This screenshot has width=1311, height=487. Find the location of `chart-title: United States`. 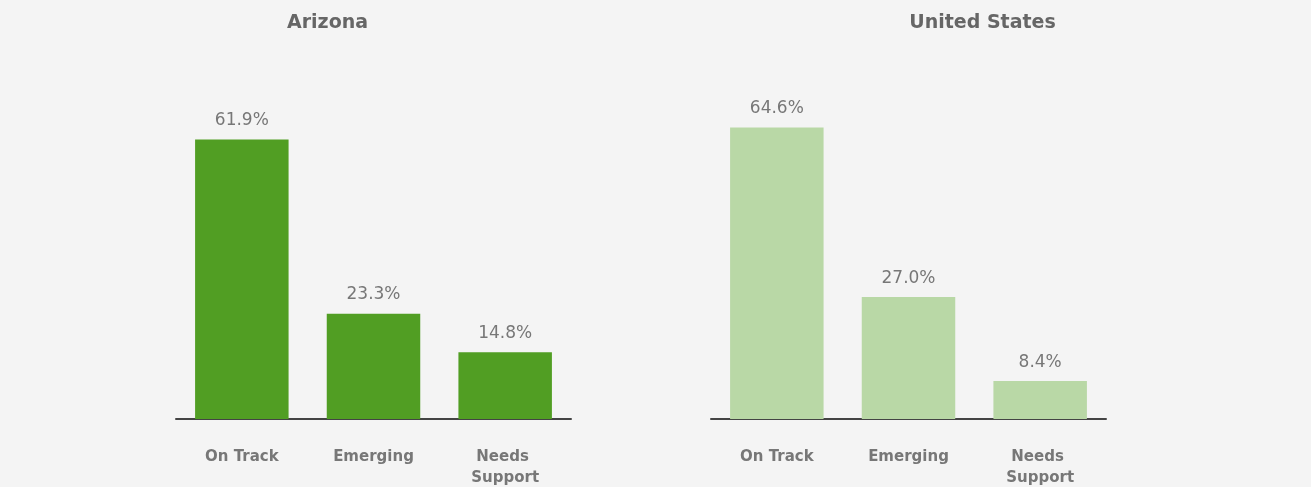

chart-title: United States is located at coordinates (982, 20).